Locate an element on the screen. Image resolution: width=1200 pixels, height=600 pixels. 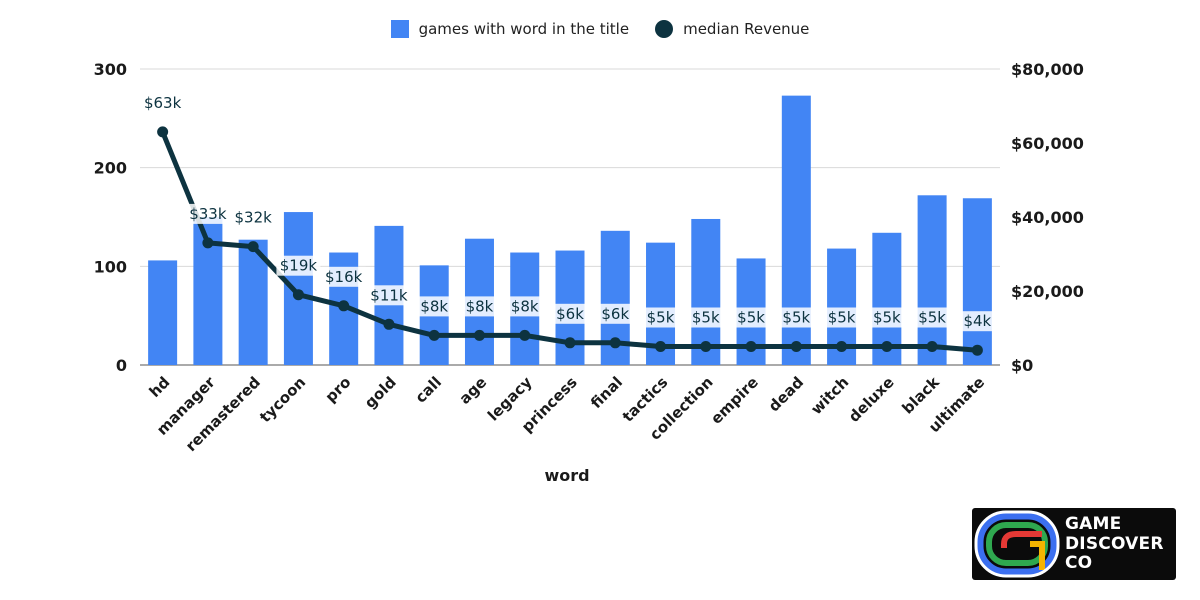
x-tick-label: tycoon is located at coordinates (282, 399).